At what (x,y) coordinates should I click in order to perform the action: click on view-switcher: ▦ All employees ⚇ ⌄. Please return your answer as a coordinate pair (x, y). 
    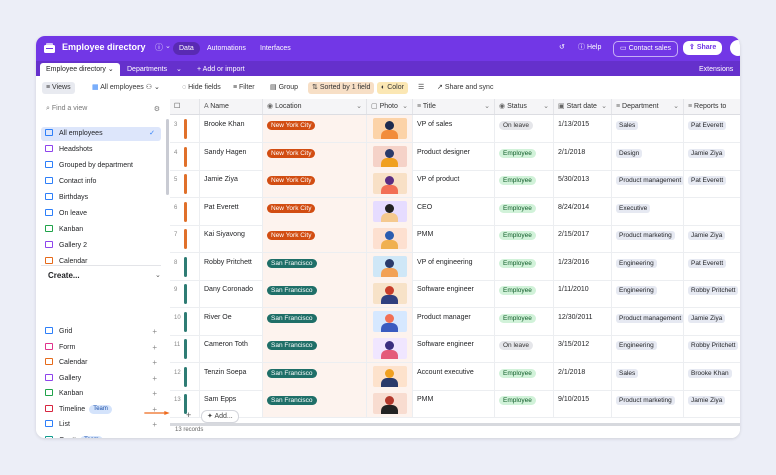
    Looking at the image, I should click on (126, 88).